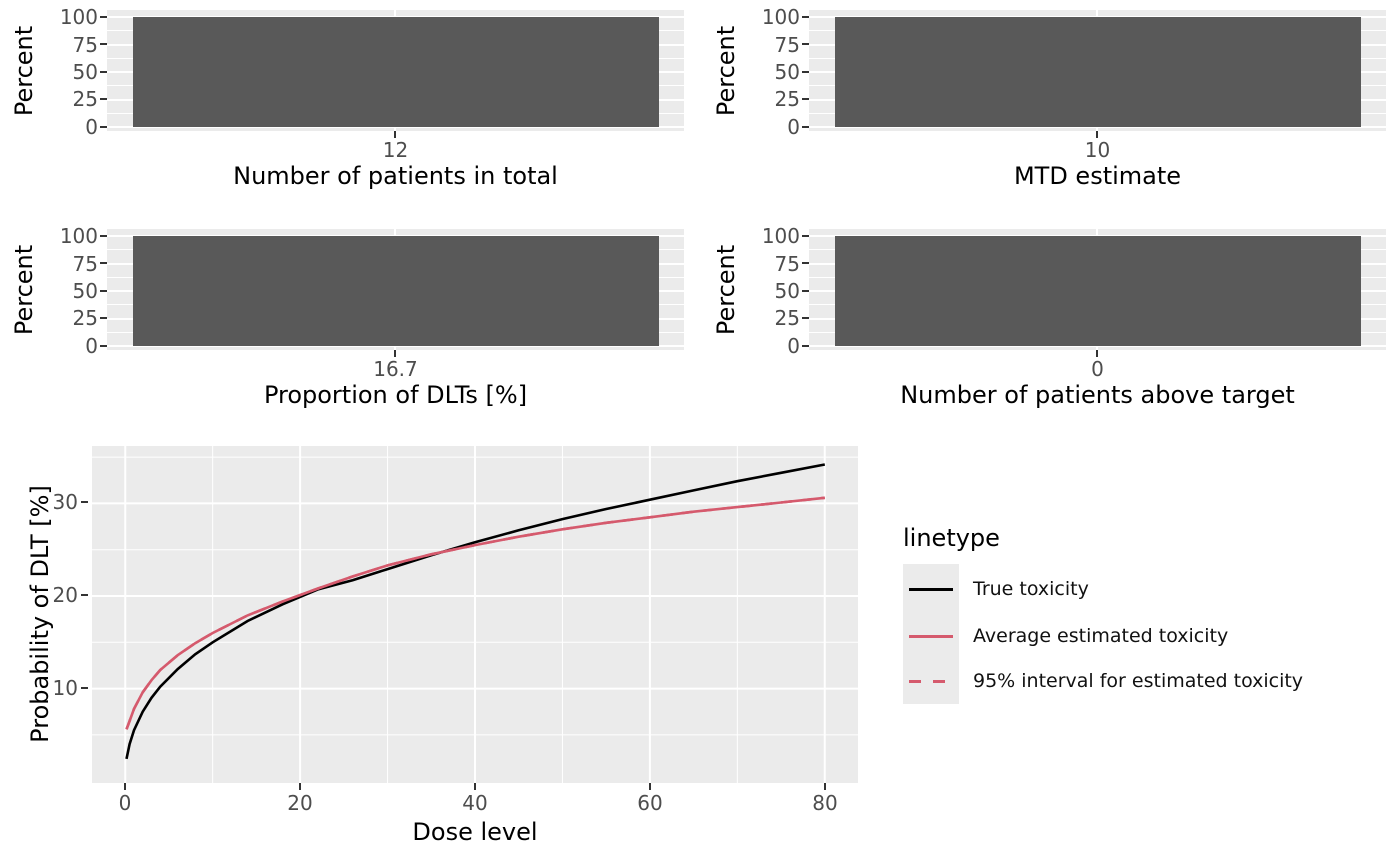 This screenshot has width=1400, height=866. I want to click on y-tick-label: 10, so click(65, 688).